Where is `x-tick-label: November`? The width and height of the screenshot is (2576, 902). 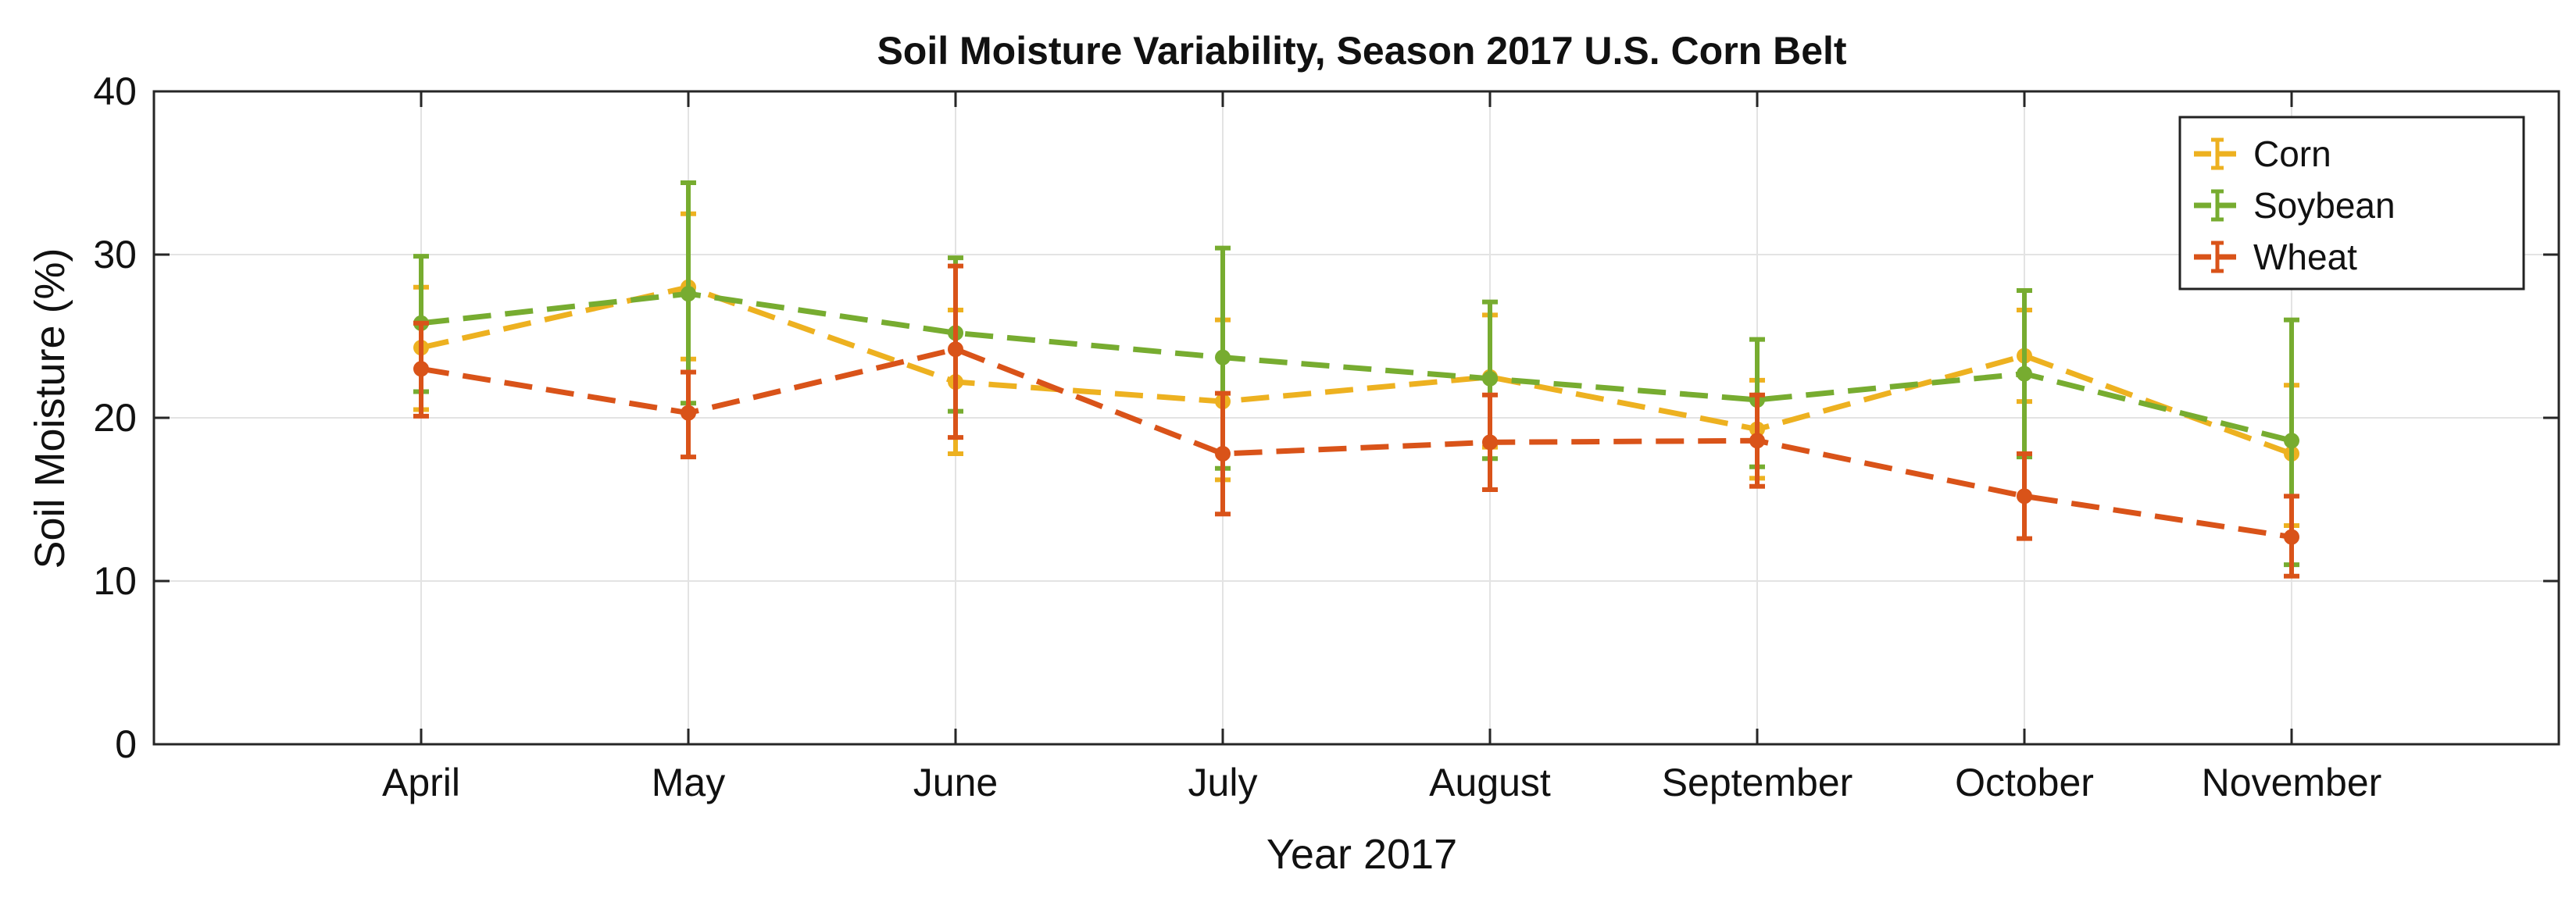
x-tick-label: November is located at coordinates (2292, 782).